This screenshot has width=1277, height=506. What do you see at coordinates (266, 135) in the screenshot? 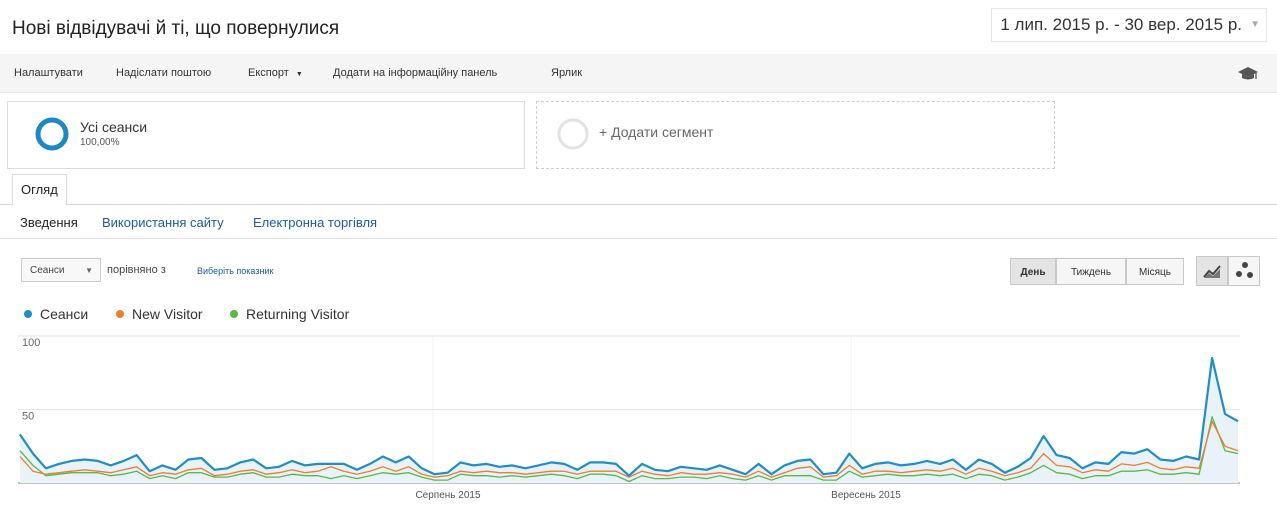
I see `segment-all-sessions: Усі сеанси 100,00%` at bounding box center [266, 135].